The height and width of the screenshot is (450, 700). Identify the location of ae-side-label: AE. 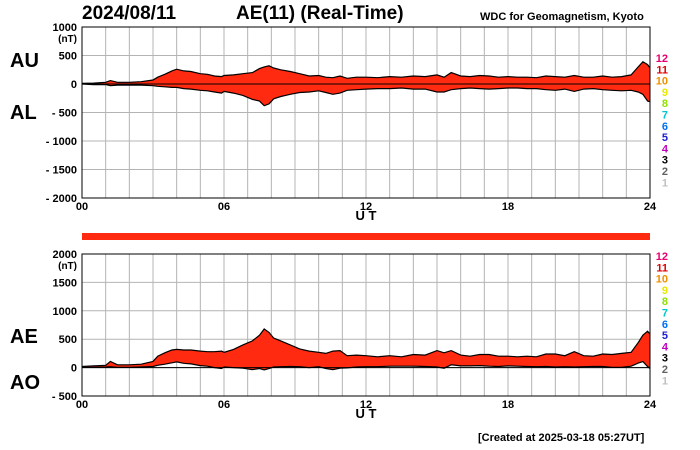
(24, 337).